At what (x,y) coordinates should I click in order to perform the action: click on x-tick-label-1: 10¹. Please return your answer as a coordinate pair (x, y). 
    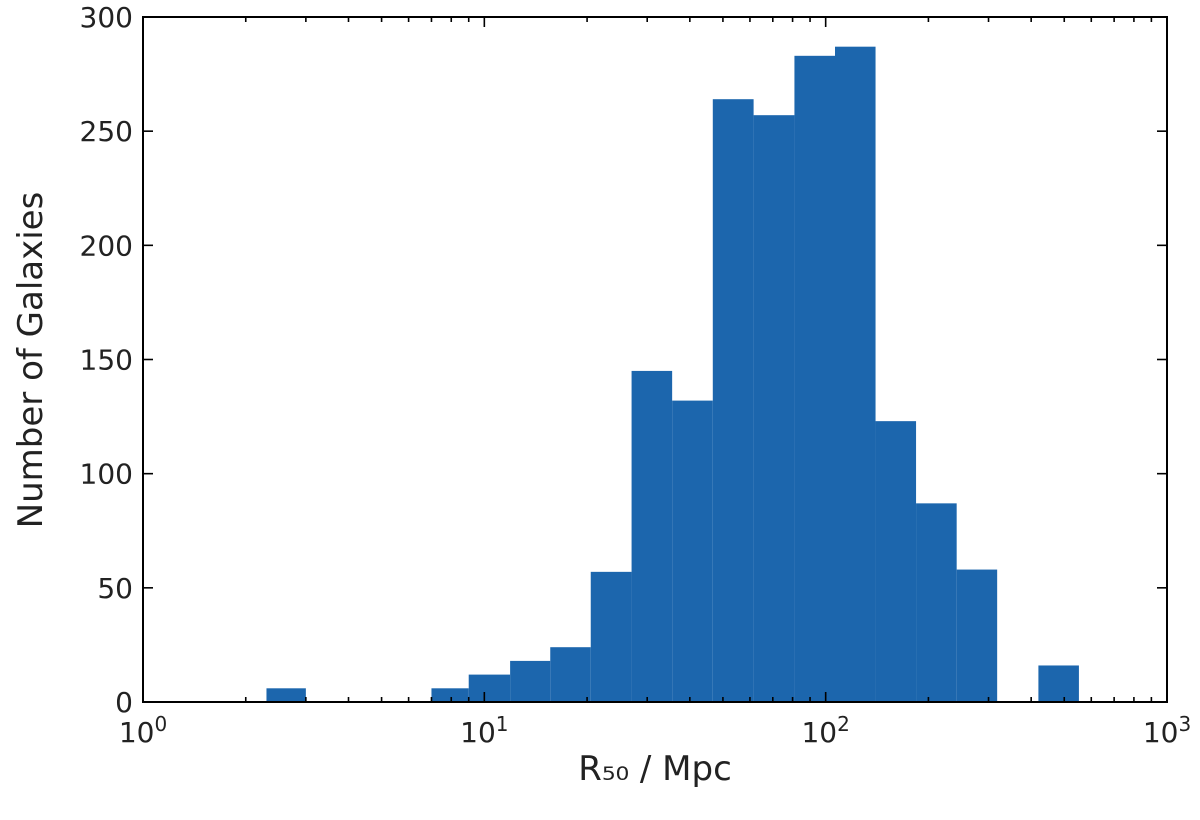
    Looking at the image, I should click on (484, 730).